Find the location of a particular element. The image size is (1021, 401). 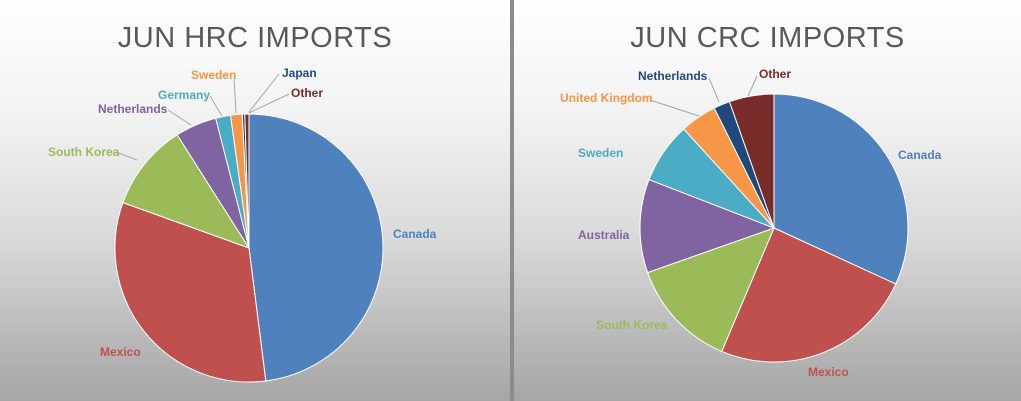

panel-divider is located at coordinates (512, 200).